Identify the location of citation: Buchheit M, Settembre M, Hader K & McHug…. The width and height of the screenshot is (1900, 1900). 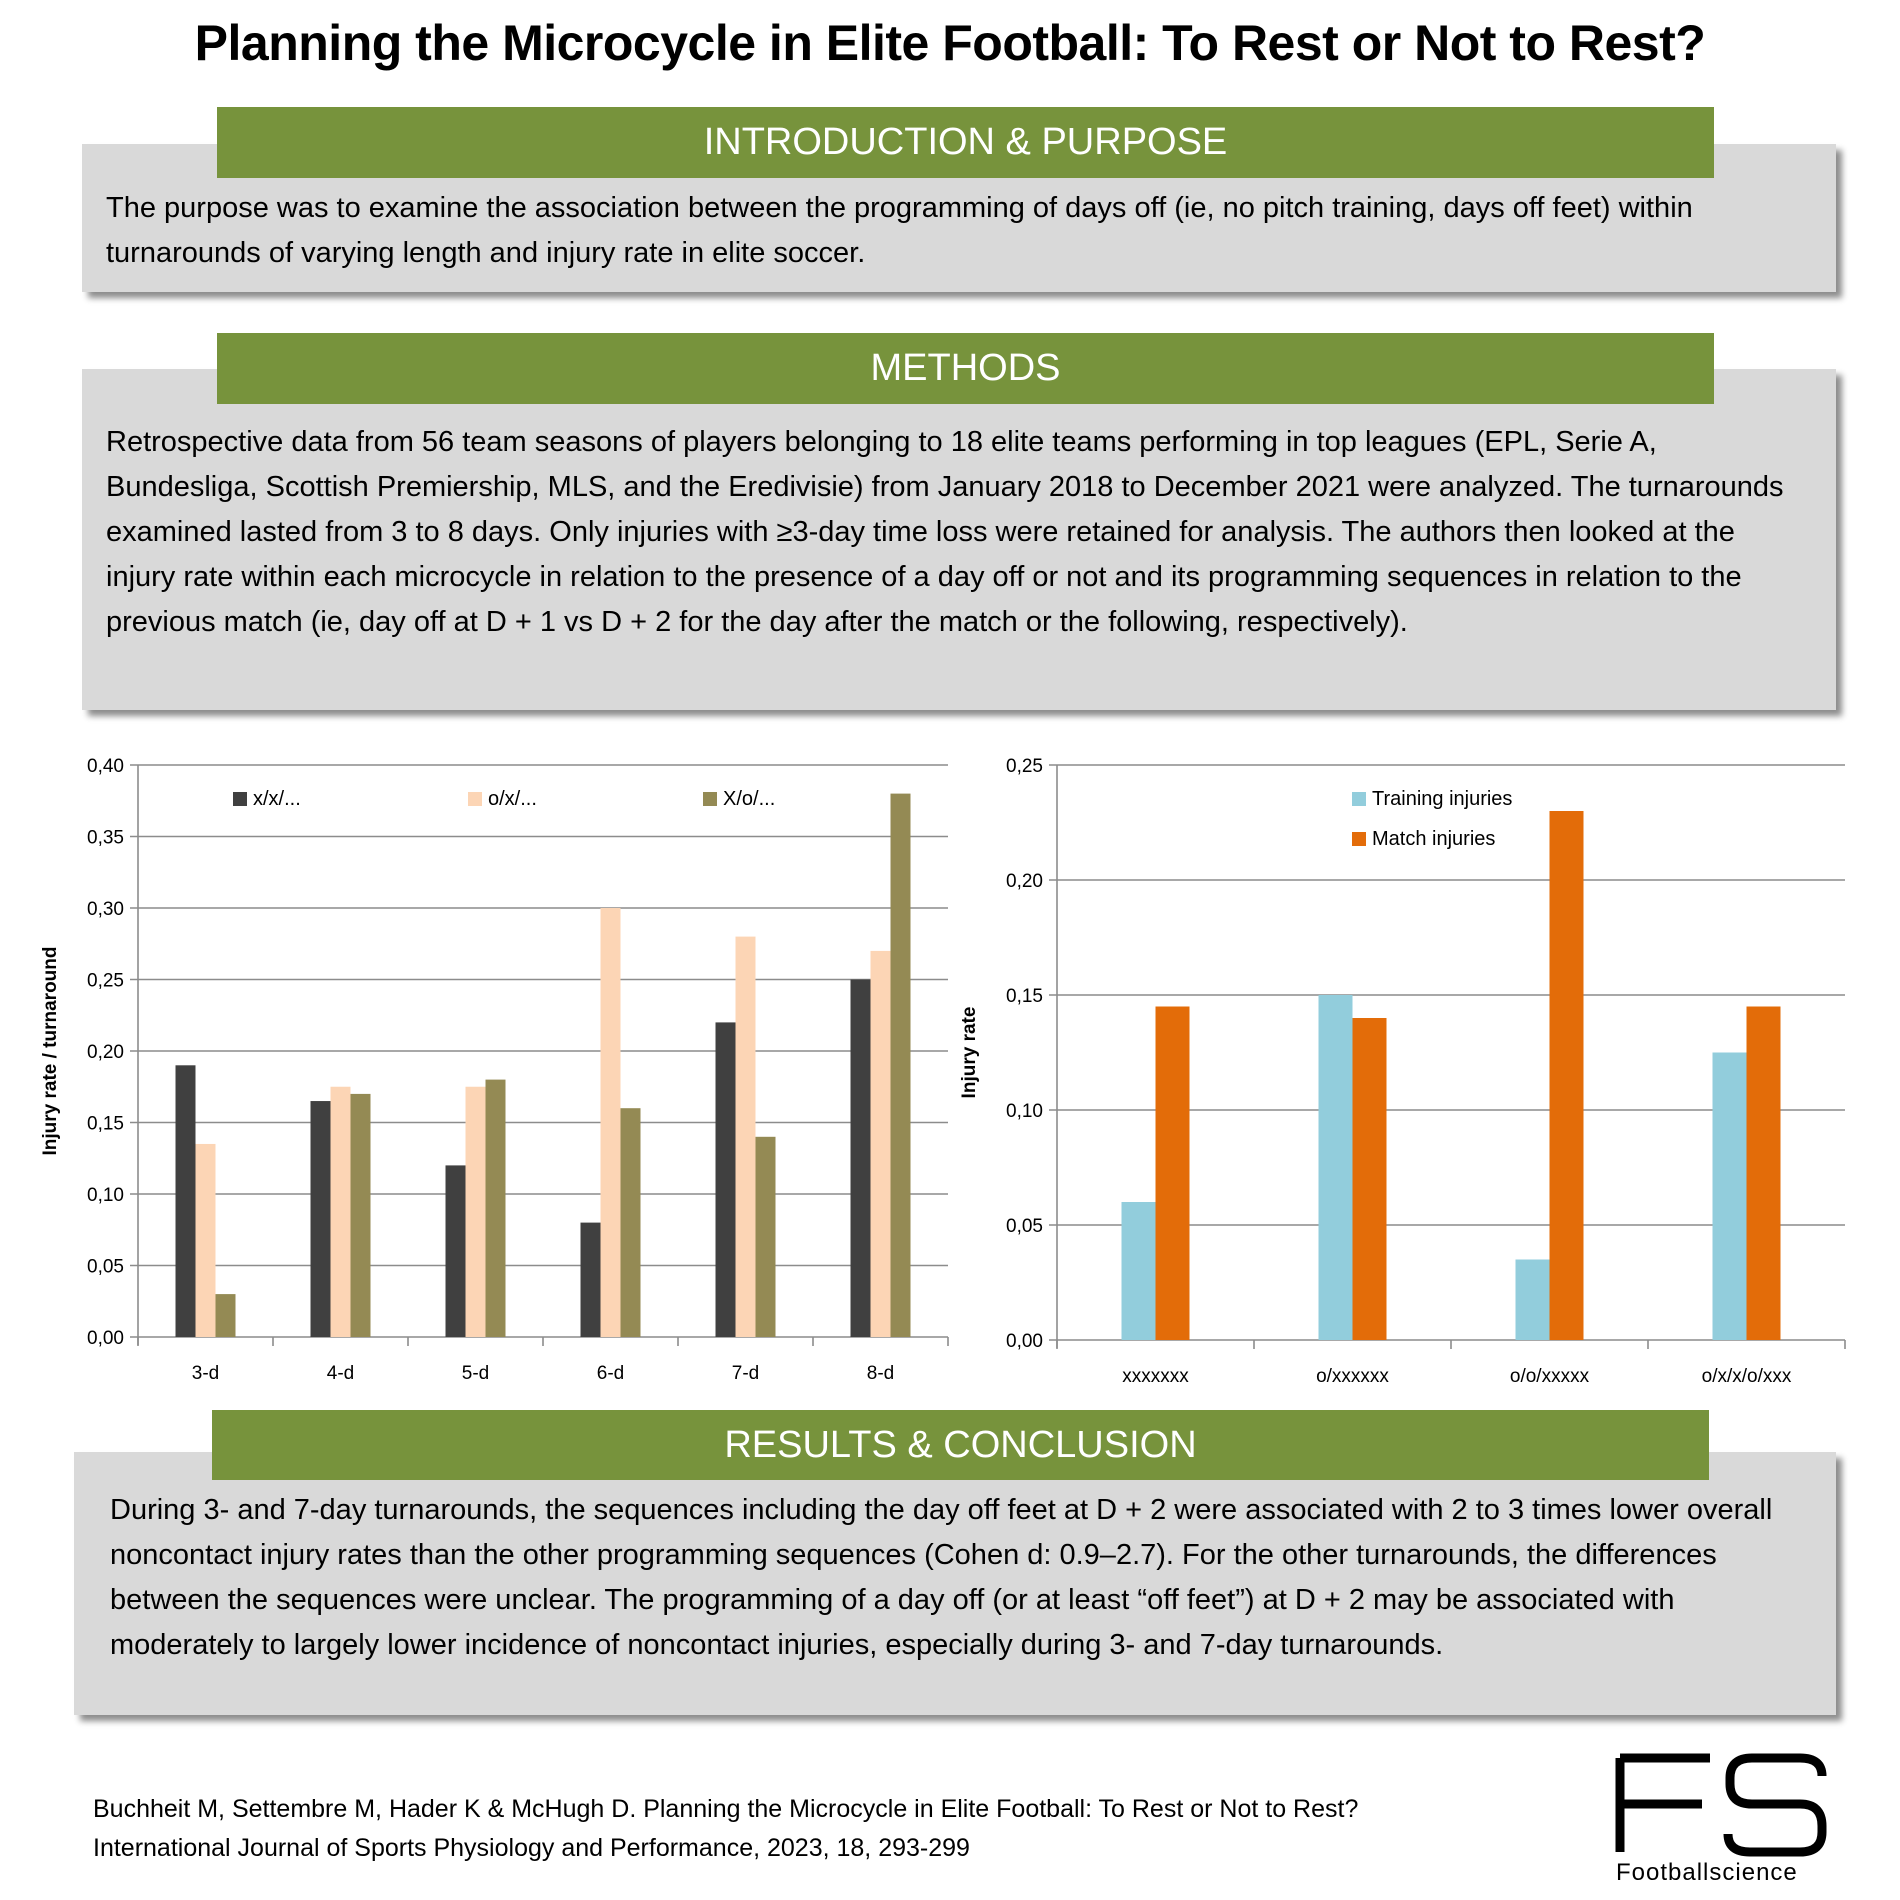
(725, 1829).